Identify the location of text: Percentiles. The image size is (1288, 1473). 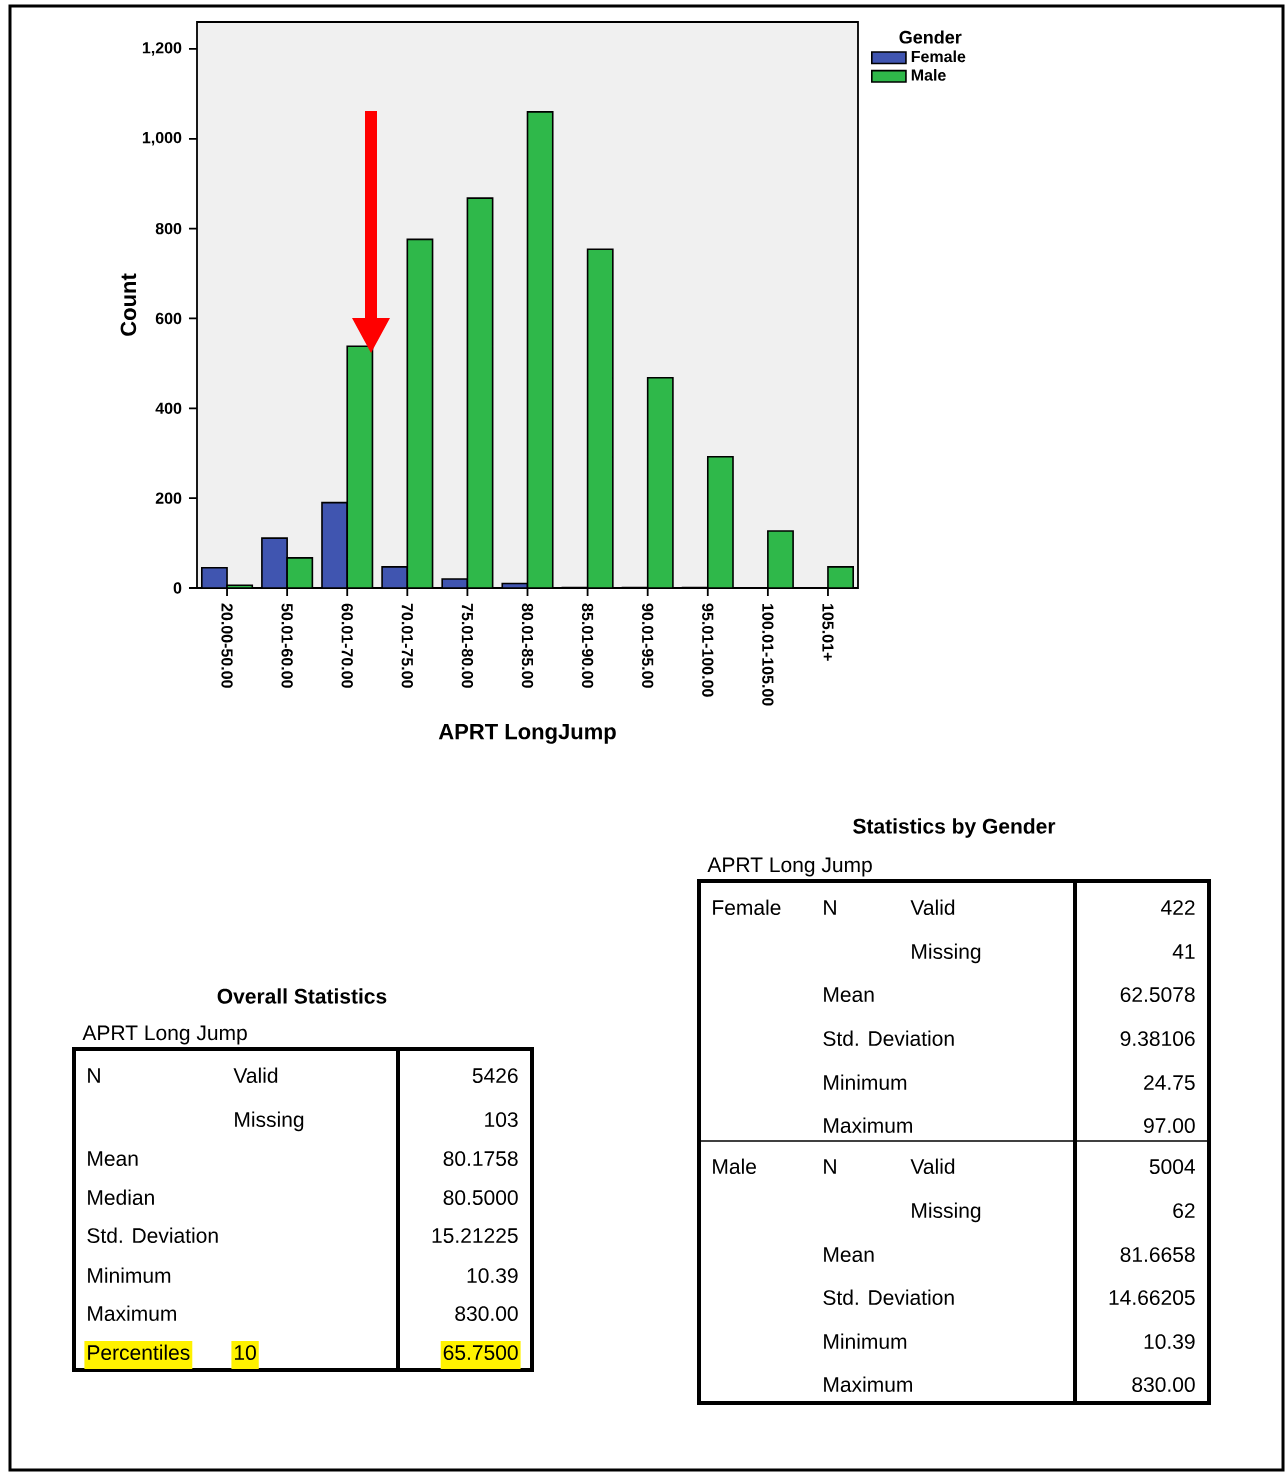
(139, 1352).